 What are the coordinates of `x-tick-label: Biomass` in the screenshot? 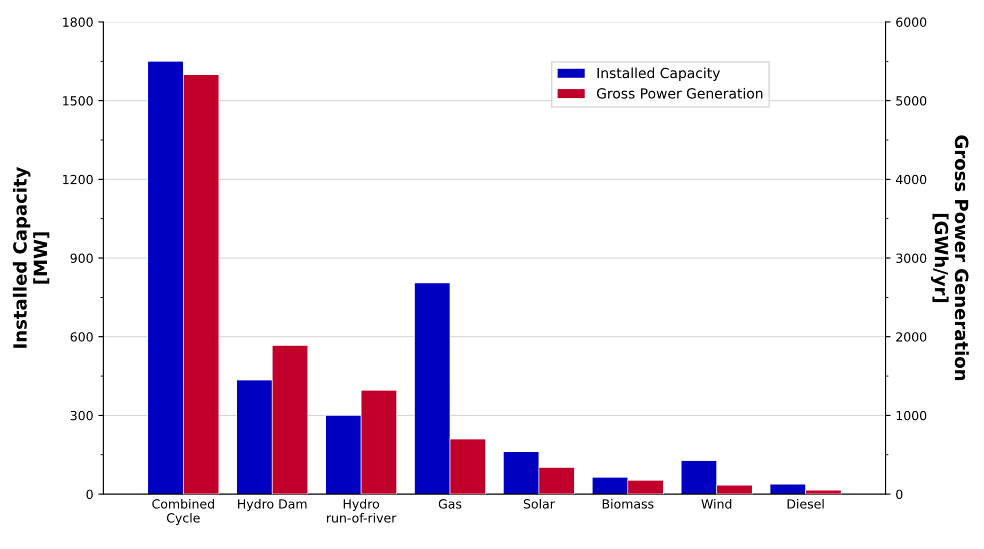 It's located at (628, 503).